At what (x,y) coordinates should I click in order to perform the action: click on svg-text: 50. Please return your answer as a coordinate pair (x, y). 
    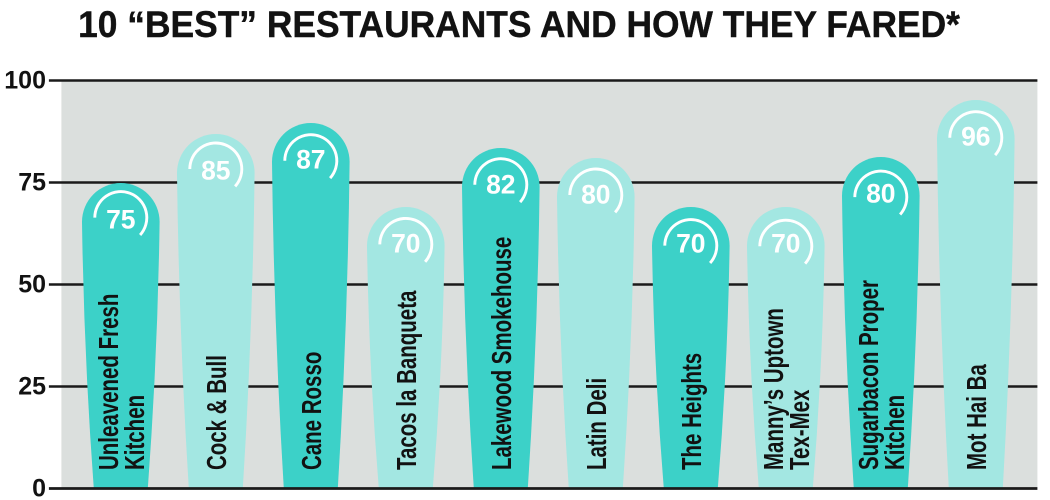
    Looking at the image, I should click on (32, 285).